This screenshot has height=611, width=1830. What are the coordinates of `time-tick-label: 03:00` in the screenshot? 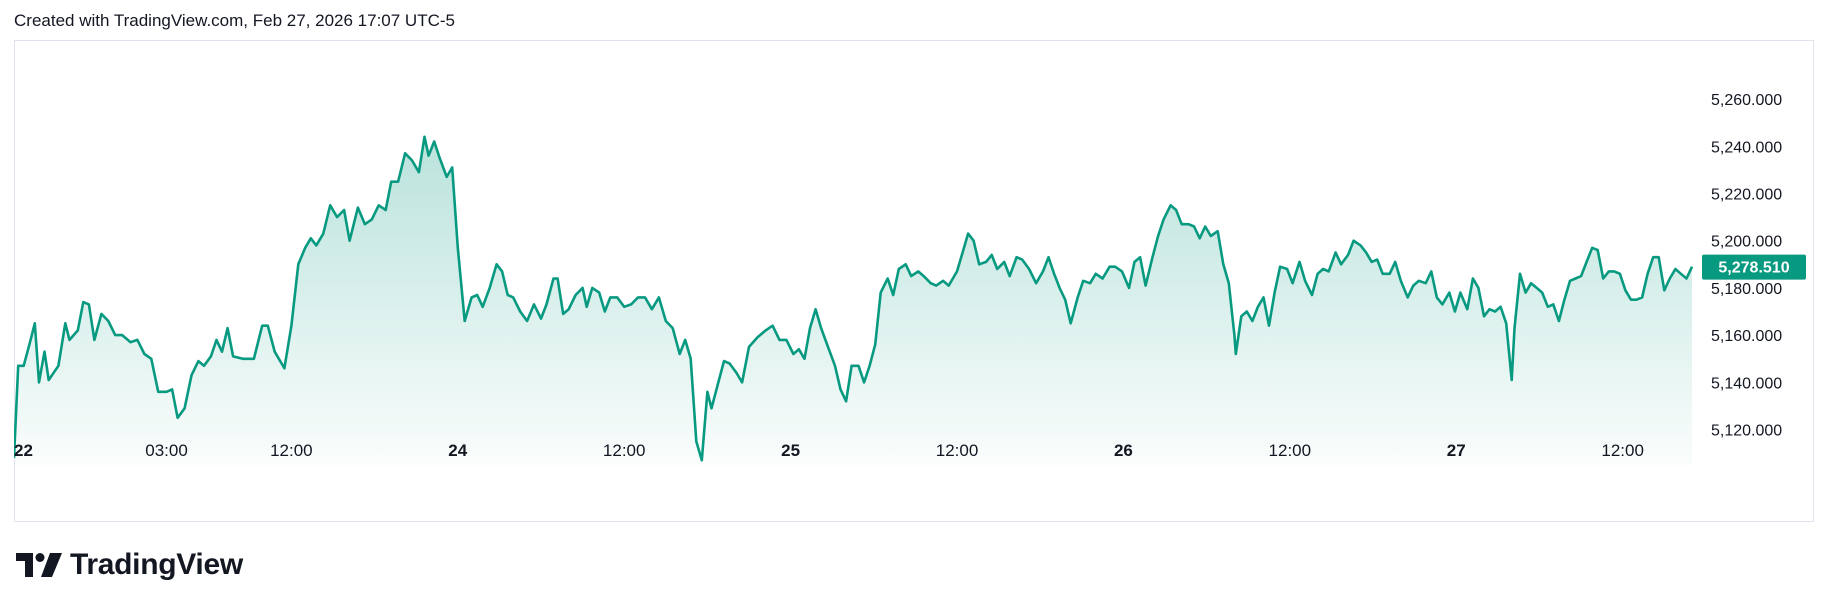 It's located at (166, 450).